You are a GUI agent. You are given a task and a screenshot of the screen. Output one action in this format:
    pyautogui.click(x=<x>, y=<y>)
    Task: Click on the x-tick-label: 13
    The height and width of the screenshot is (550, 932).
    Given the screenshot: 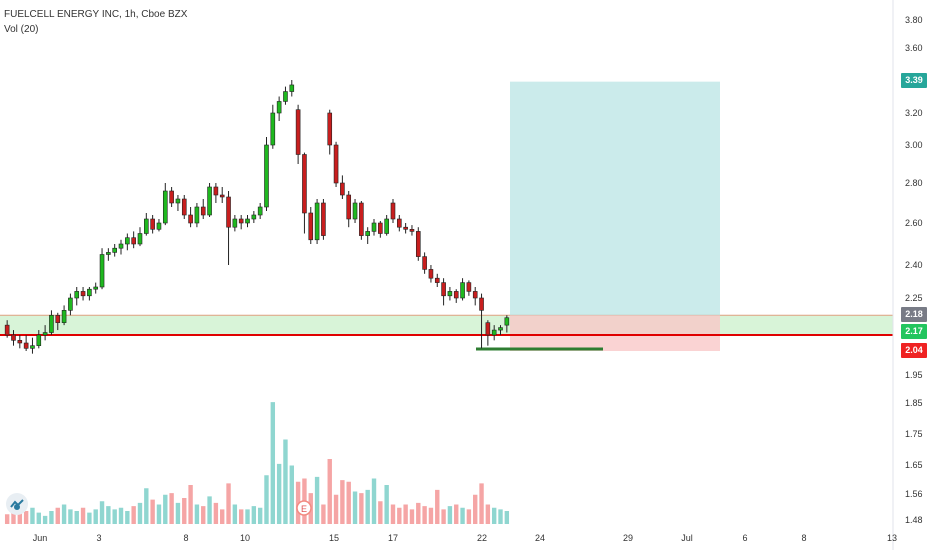 What is the action you would take?
    pyautogui.click(x=892, y=538)
    